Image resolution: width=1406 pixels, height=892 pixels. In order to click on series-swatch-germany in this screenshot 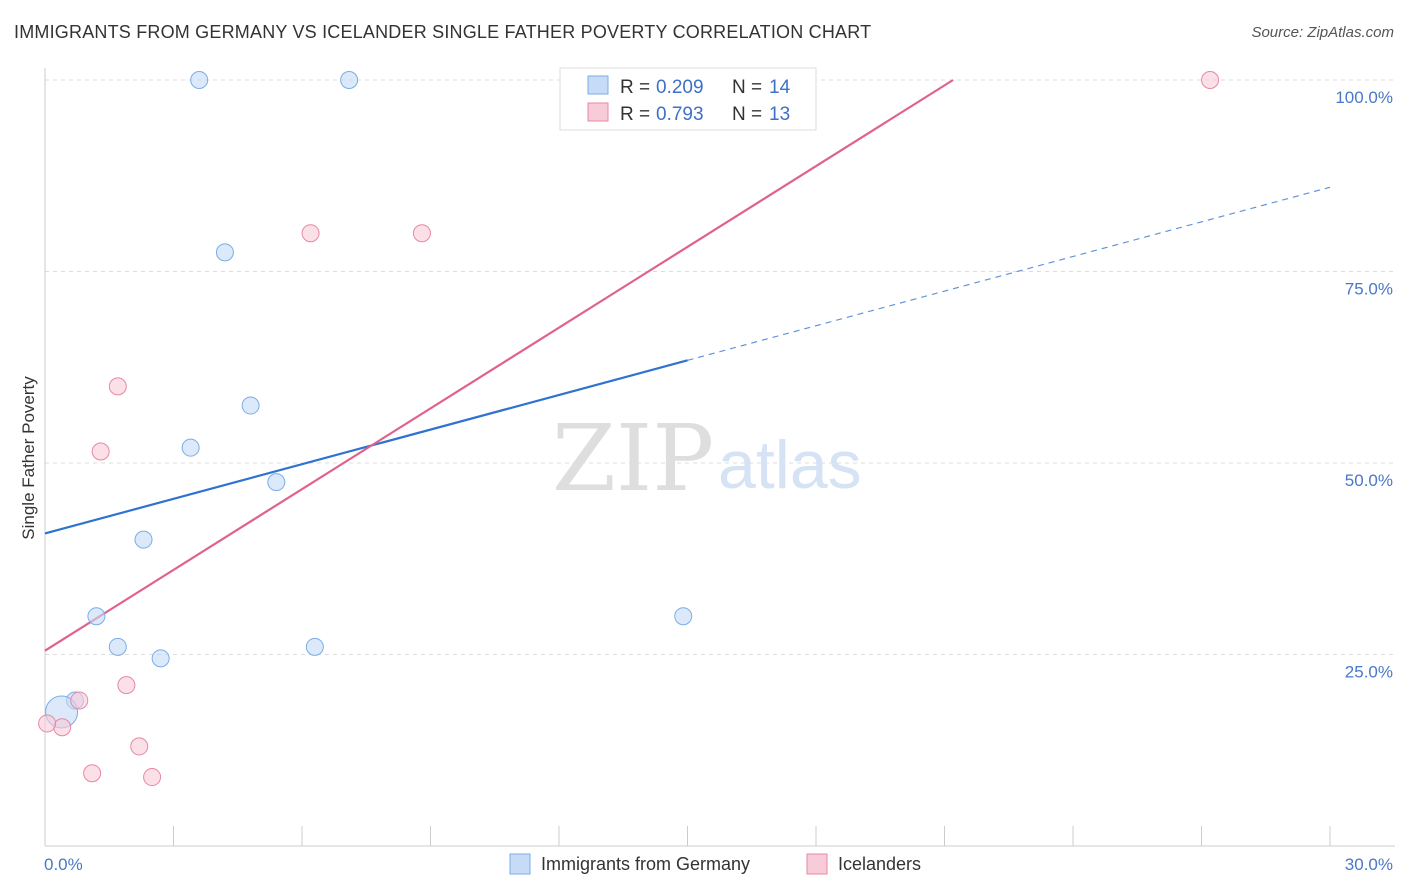, I will do `click(520, 864)`.